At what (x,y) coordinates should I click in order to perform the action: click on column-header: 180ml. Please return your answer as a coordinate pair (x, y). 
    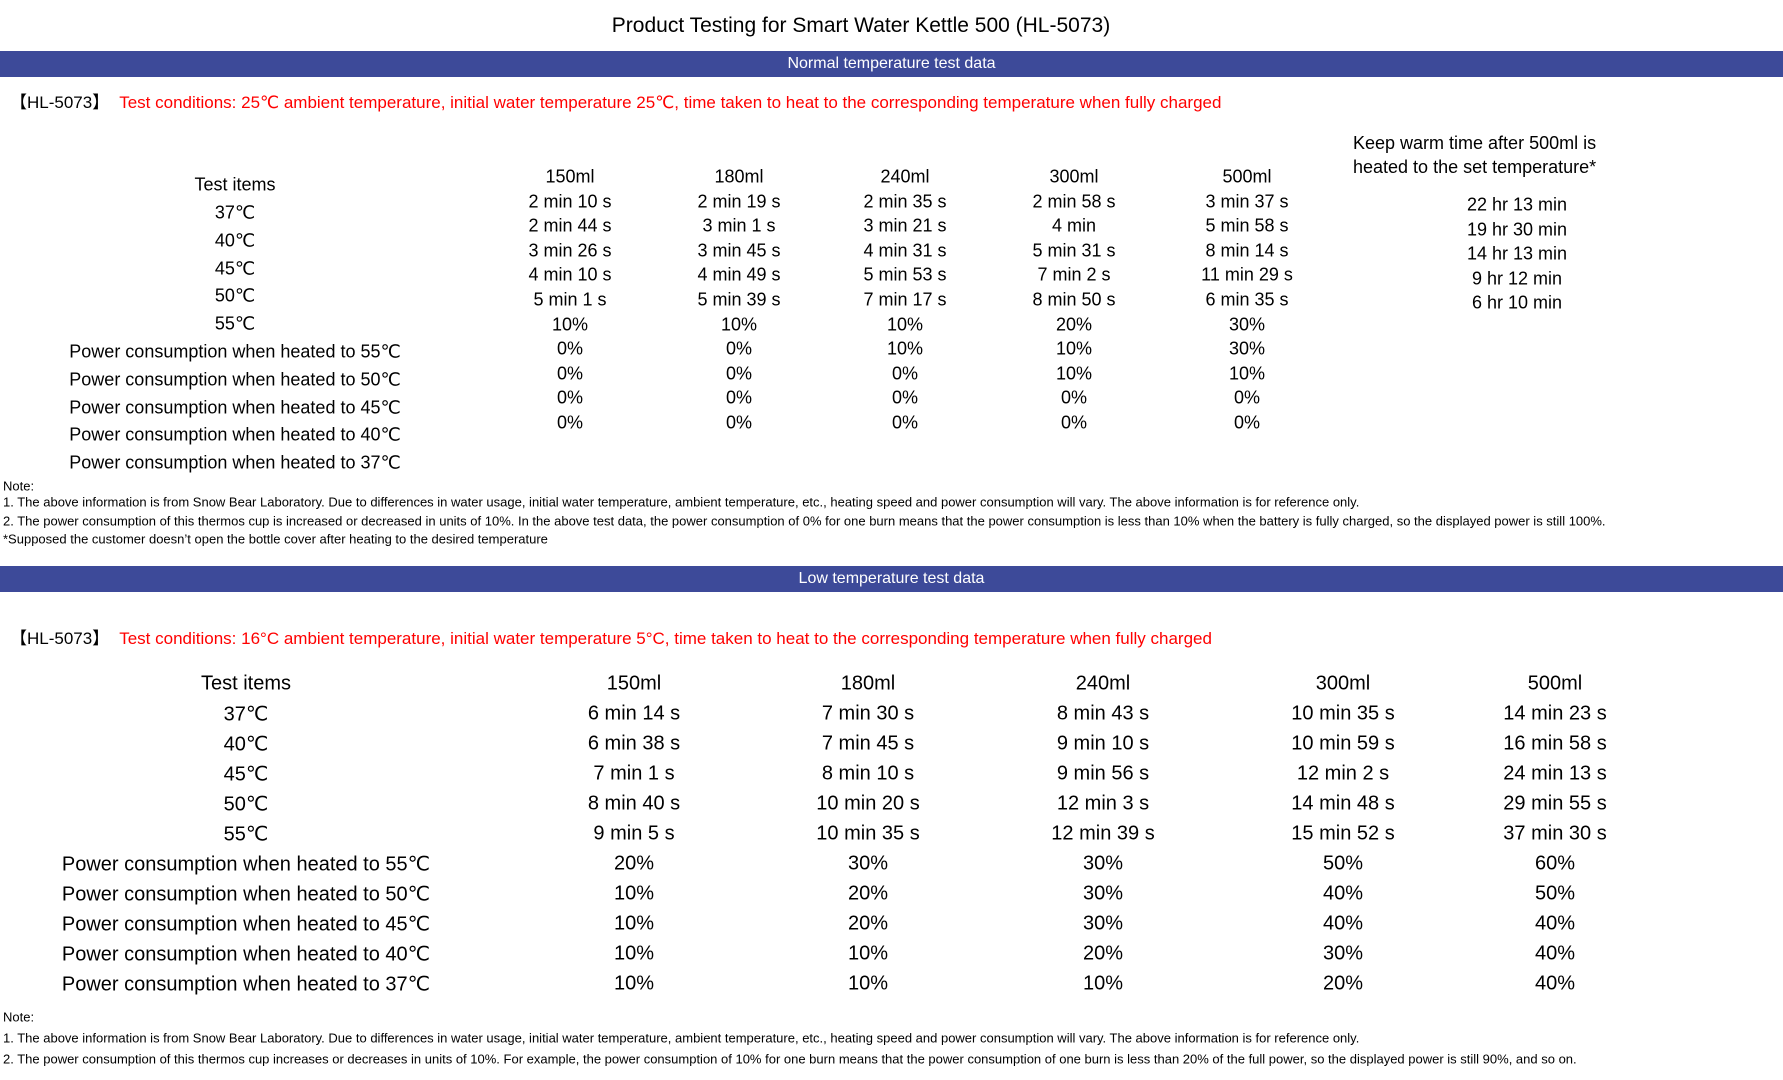
    Looking at the image, I should click on (868, 683).